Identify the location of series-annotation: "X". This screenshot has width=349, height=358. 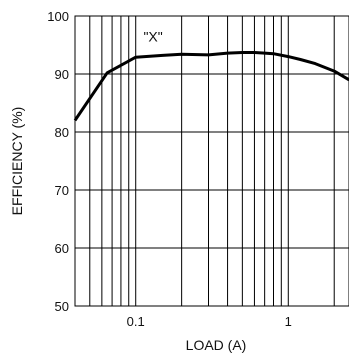
(152, 36).